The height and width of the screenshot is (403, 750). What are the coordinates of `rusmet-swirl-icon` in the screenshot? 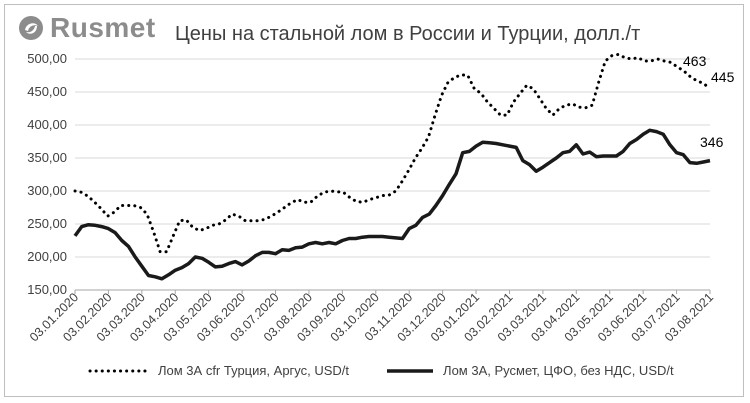 It's located at (31, 28).